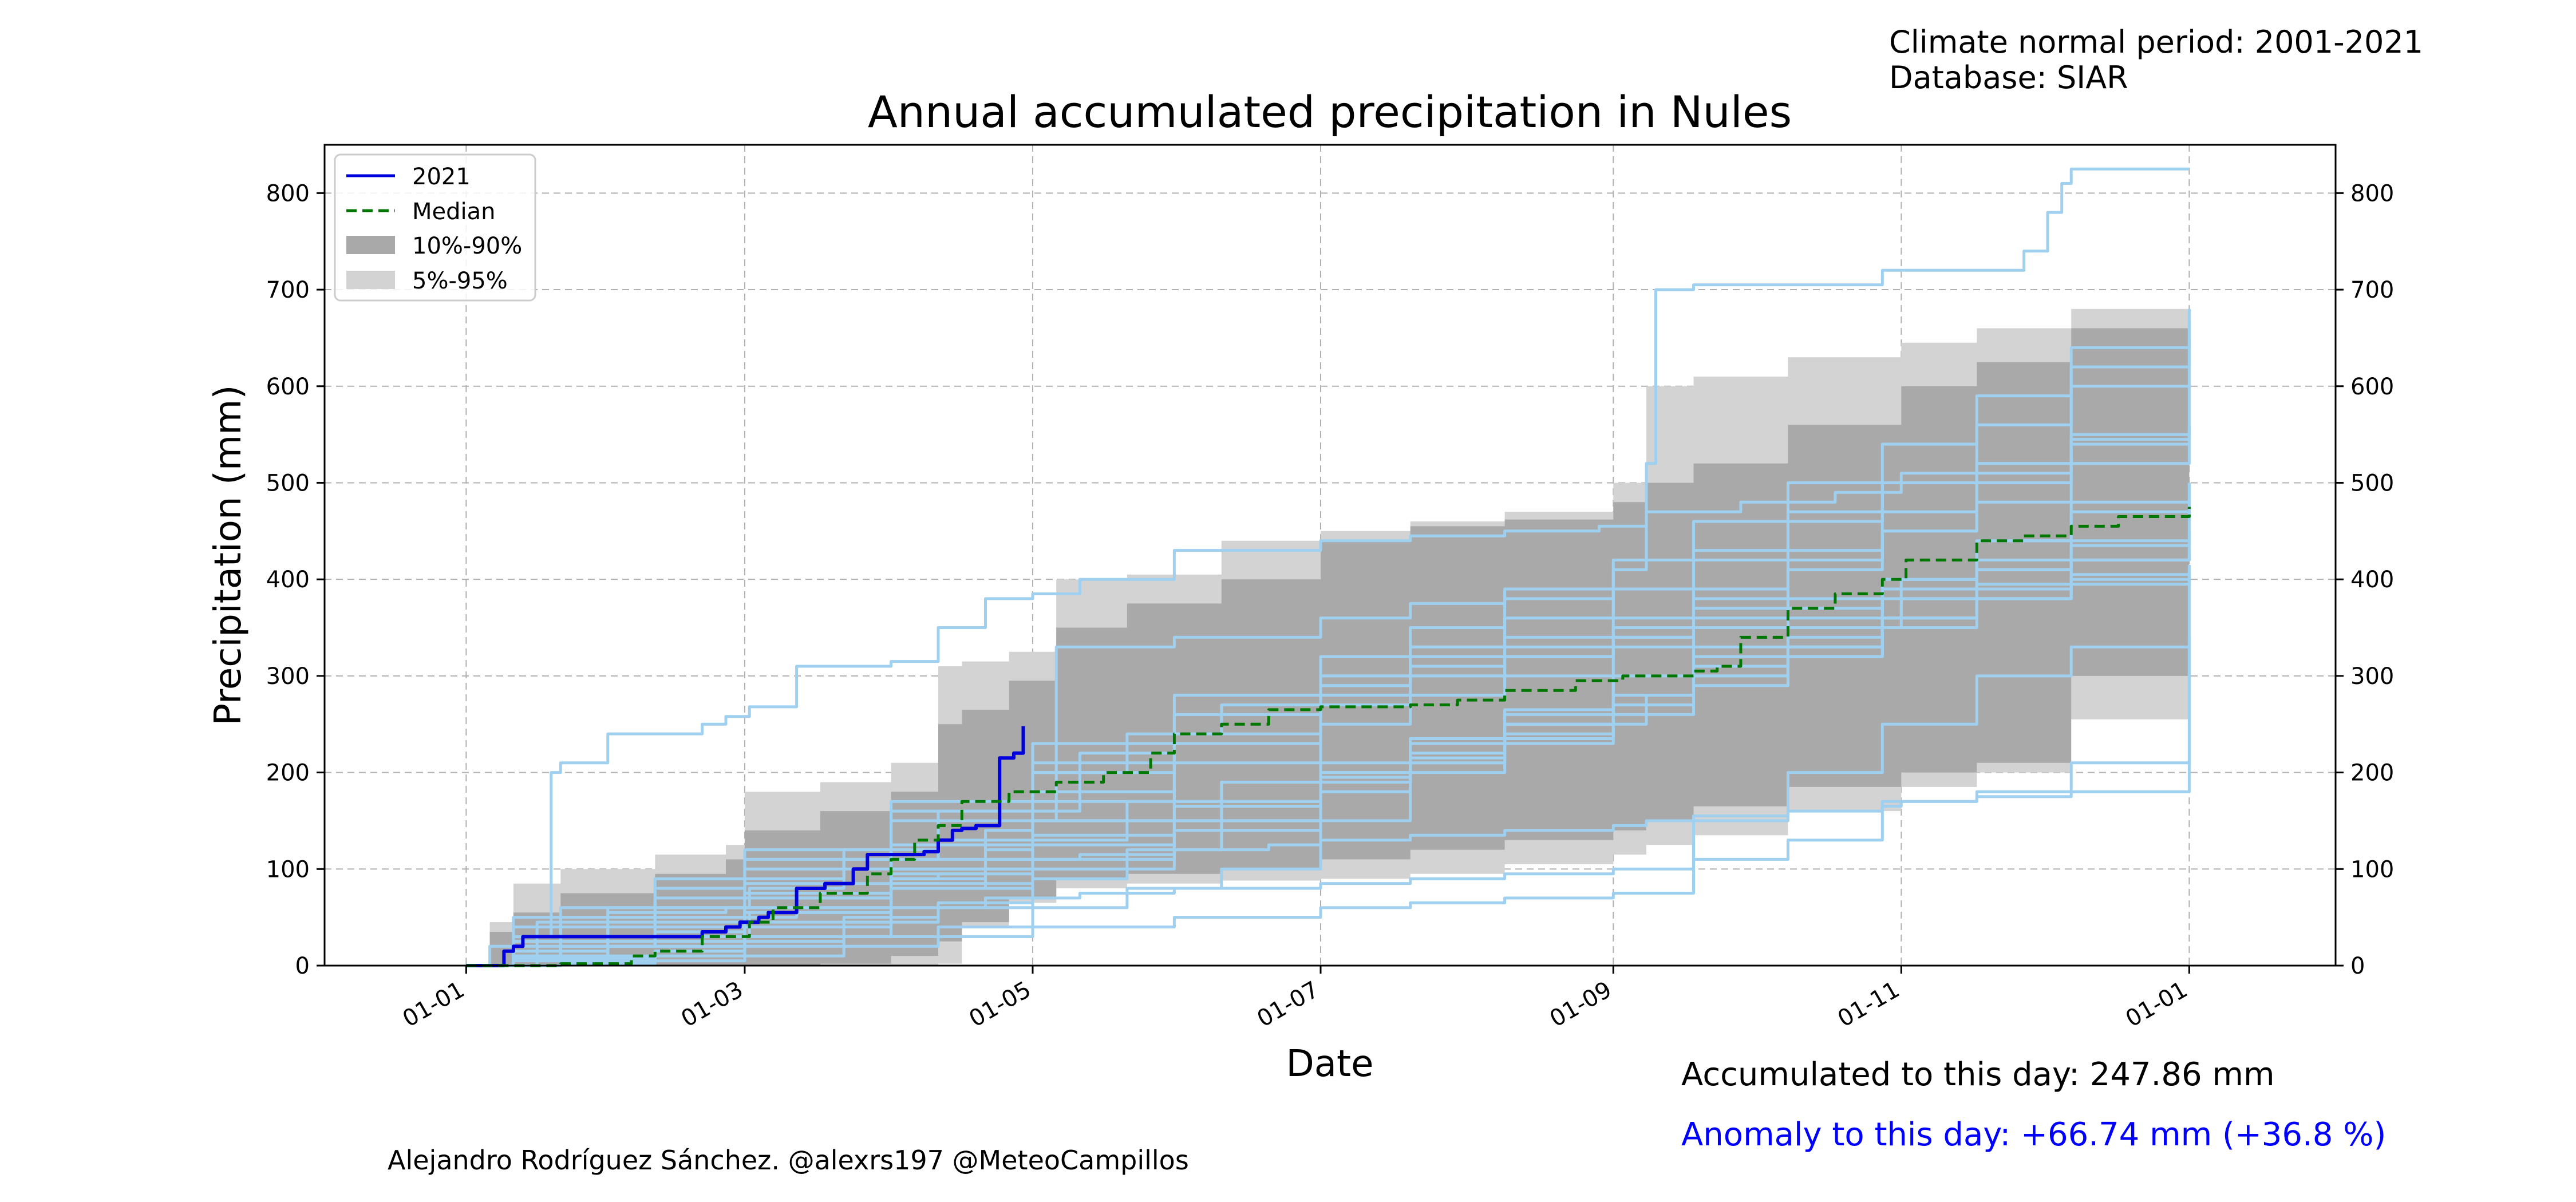 This screenshot has height=1202, width=2576. What do you see at coordinates (288, 677) in the screenshot?
I see `y-tick-label-left-3: 300` at bounding box center [288, 677].